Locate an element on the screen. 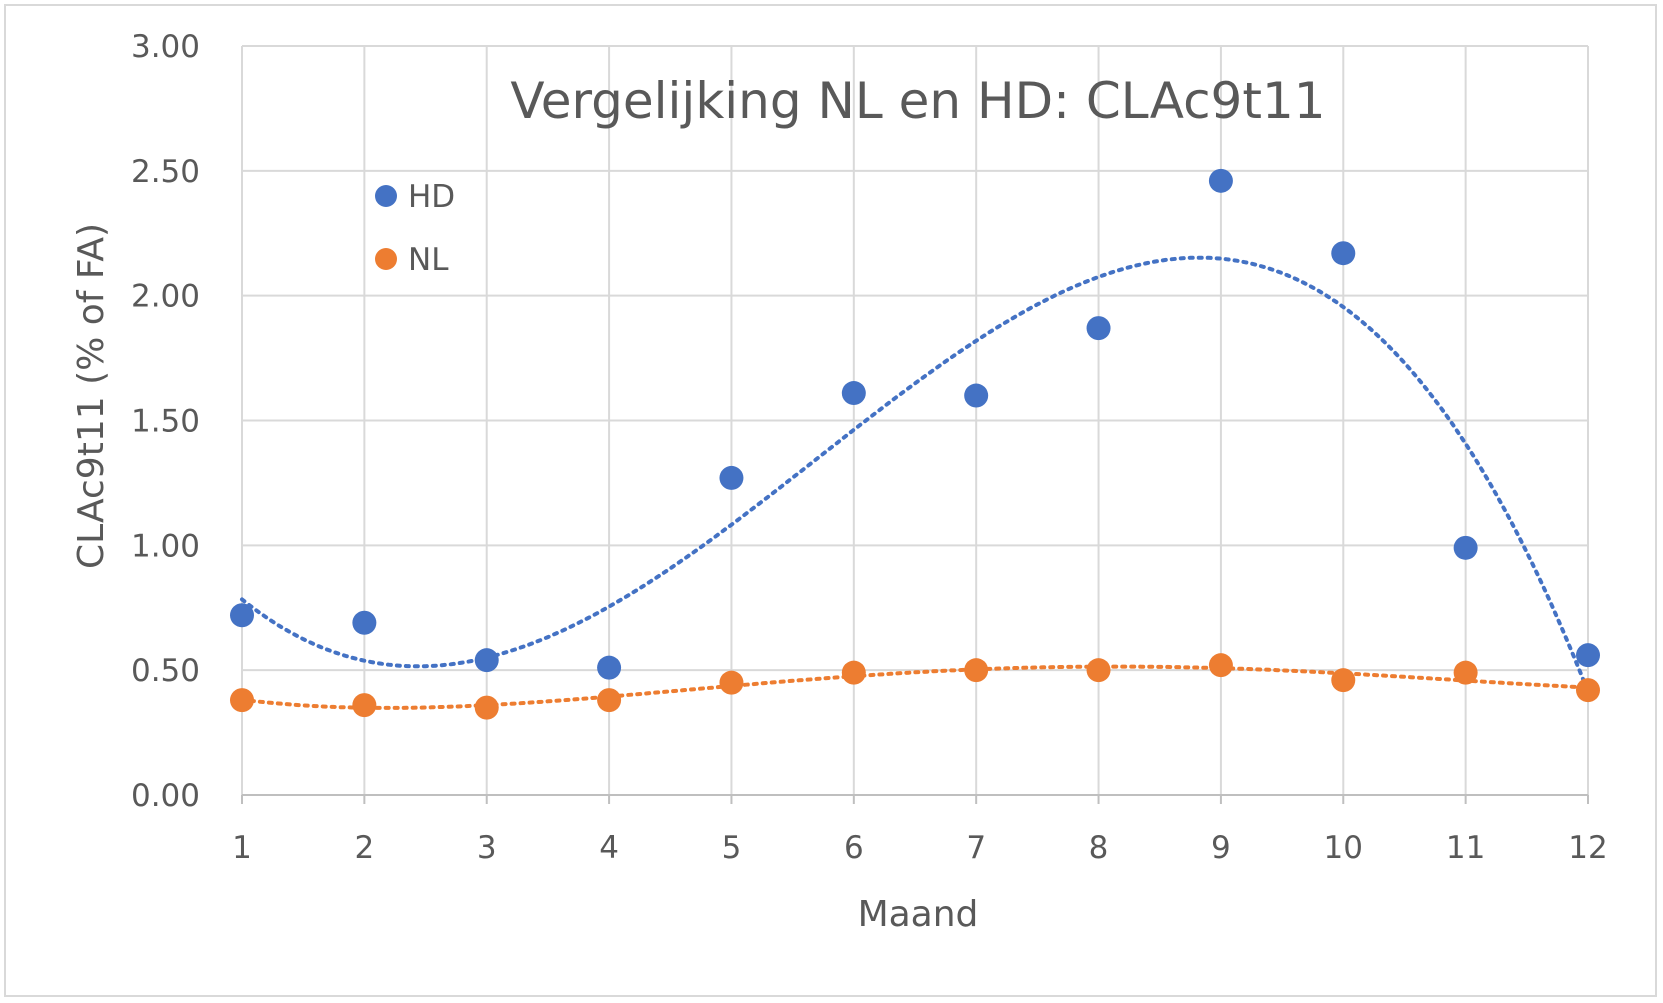 The height and width of the screenshot is (1003, 1663). x-tick-label: 1 is located at coordinates (242, 848).